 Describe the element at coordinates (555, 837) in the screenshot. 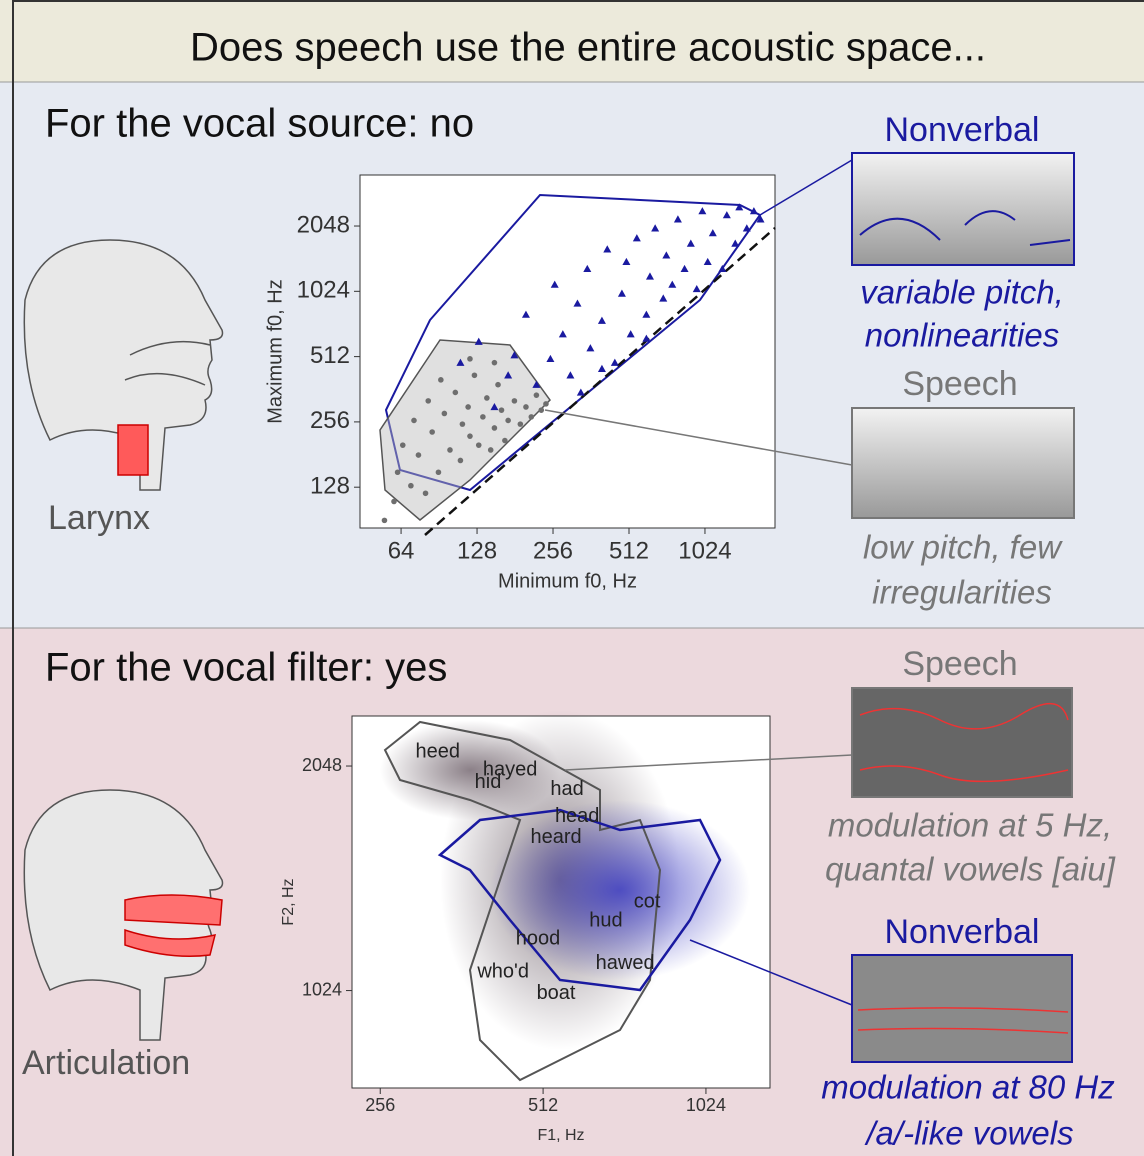

I see `point-label: heard` at that location.